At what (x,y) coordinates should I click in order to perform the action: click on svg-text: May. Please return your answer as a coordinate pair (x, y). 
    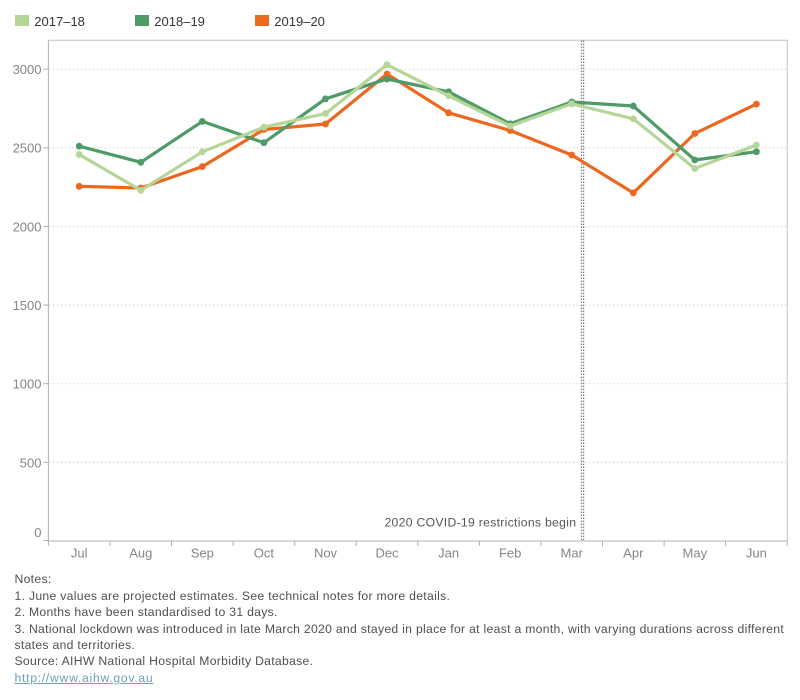
    Looking at the image, I should click on (695, 553).